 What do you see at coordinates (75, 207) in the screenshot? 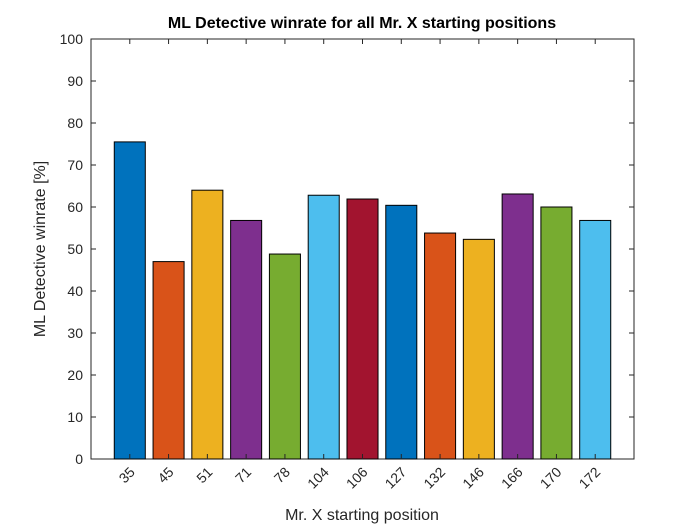
I see `y-tick-label: 60` at bounding box center [75, 207].